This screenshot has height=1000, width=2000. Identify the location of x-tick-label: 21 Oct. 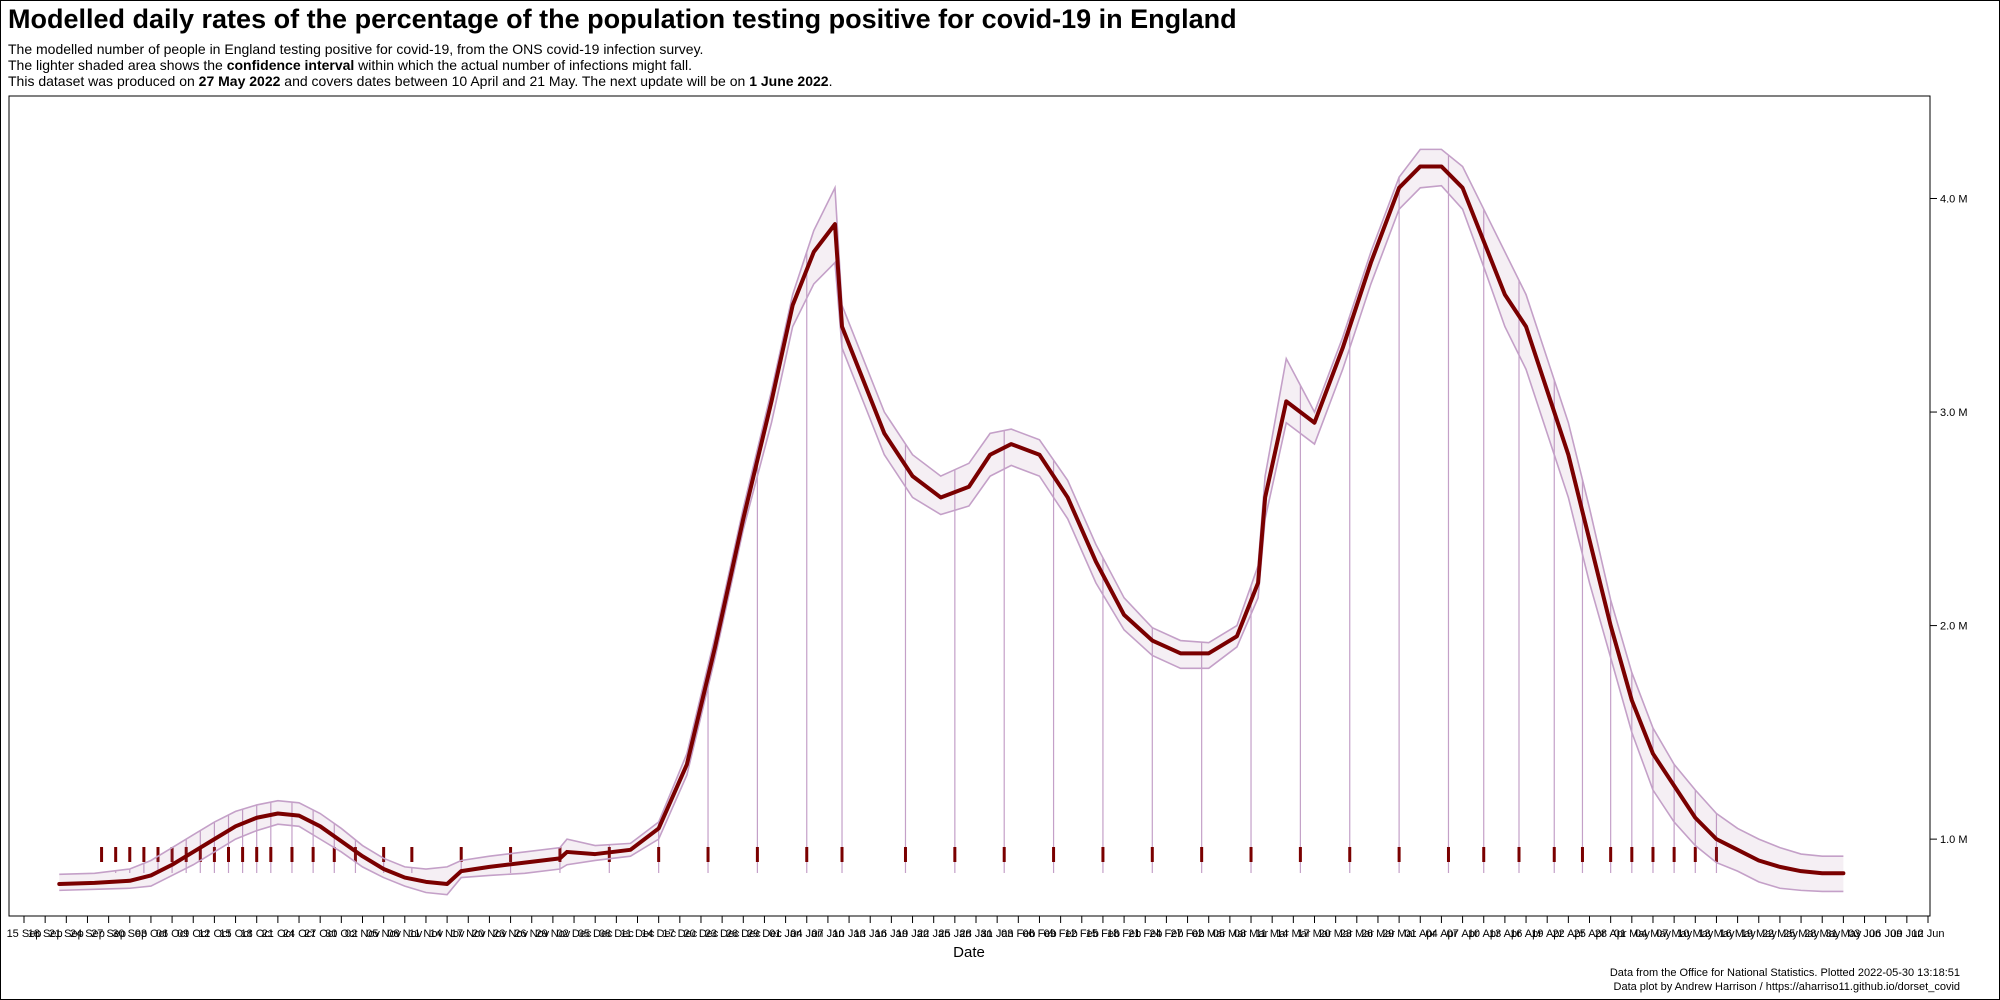
(278, 934).